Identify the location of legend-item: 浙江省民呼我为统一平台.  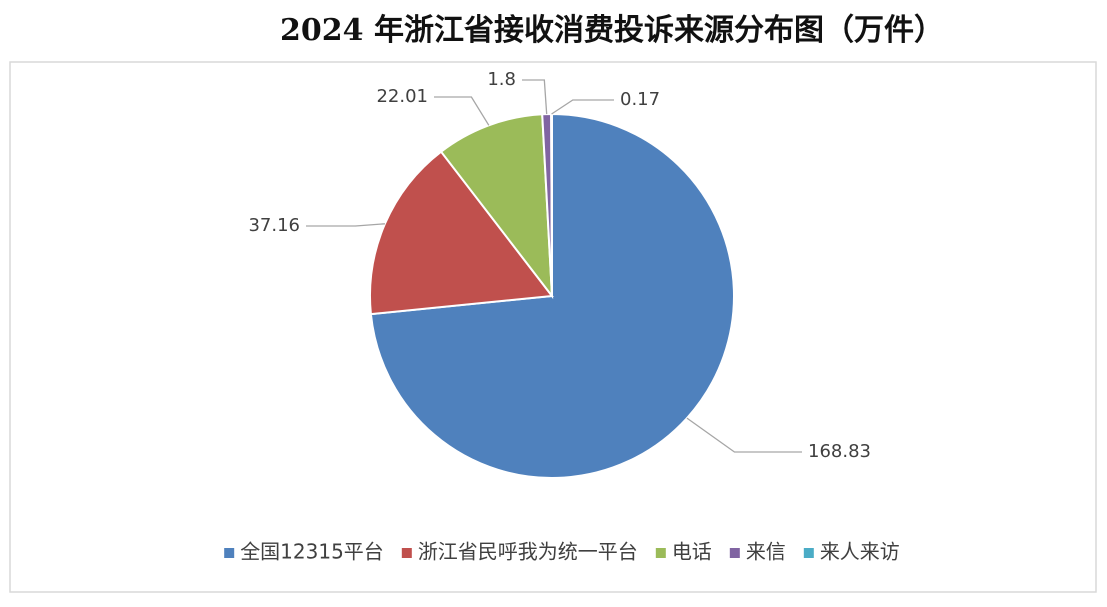
(519, 552).